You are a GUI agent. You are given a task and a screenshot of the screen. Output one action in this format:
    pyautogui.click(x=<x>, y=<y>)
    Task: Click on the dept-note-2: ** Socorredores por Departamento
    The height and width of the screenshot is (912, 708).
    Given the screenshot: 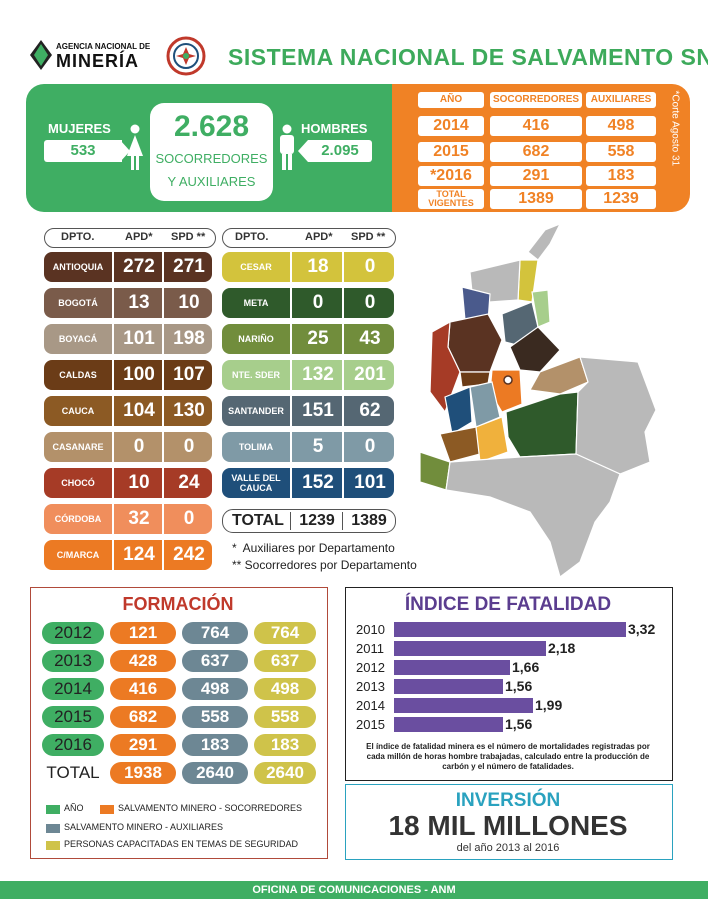 What is the action you would take?
    pyautogui.click(x=324, y=565)
    